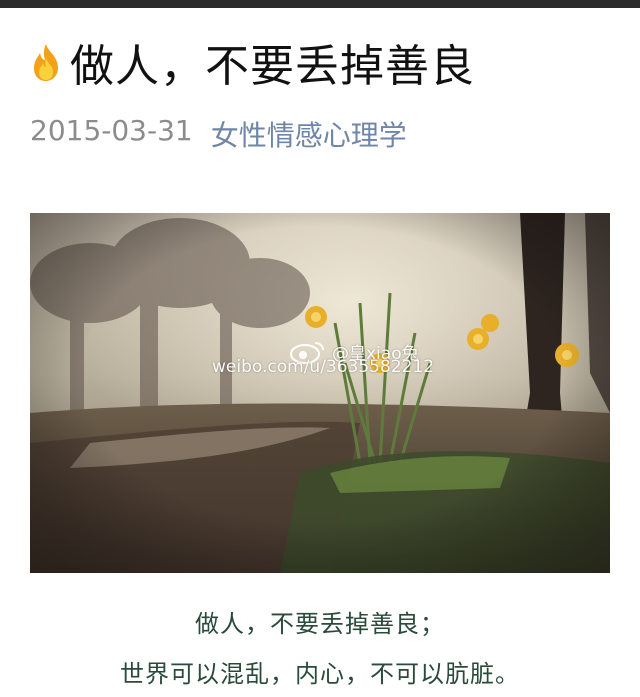  Describe the element at coordinates (46, 62) in the screenshot. I see `flame-icon` at that location.